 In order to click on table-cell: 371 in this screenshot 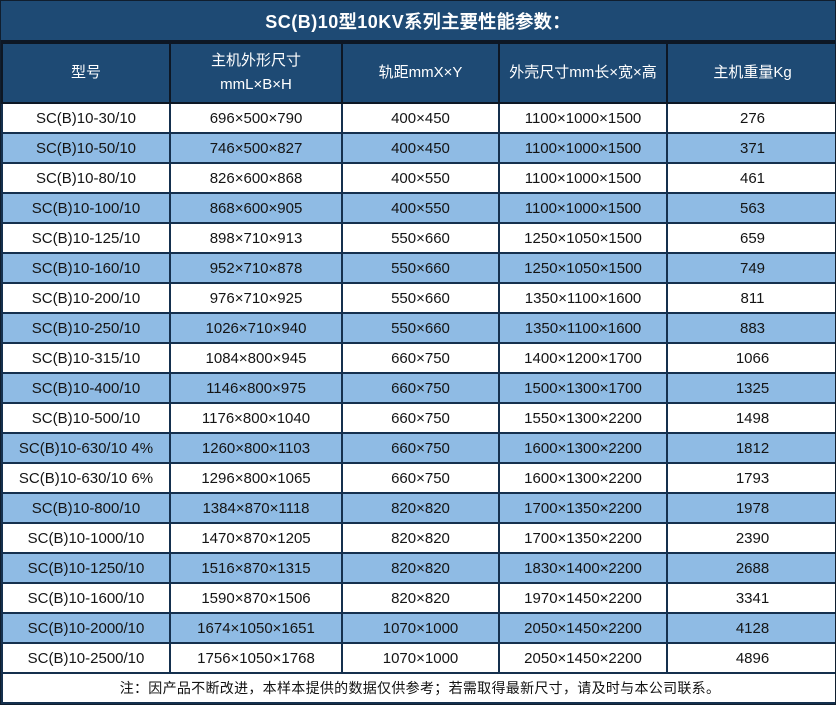, I will do `click(750, 148)`.